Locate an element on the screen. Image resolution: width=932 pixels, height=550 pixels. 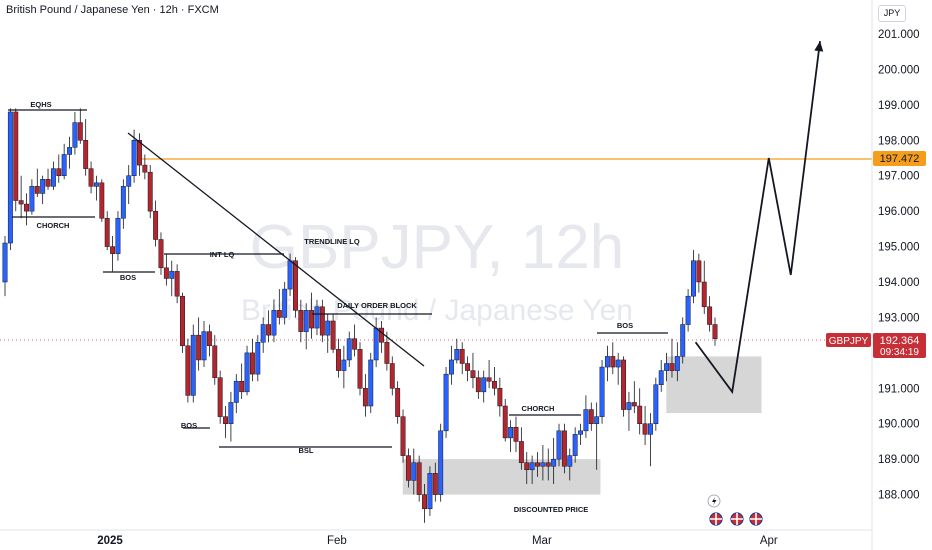
annotation-label: INT LQ is located at coordinates (222, 254).